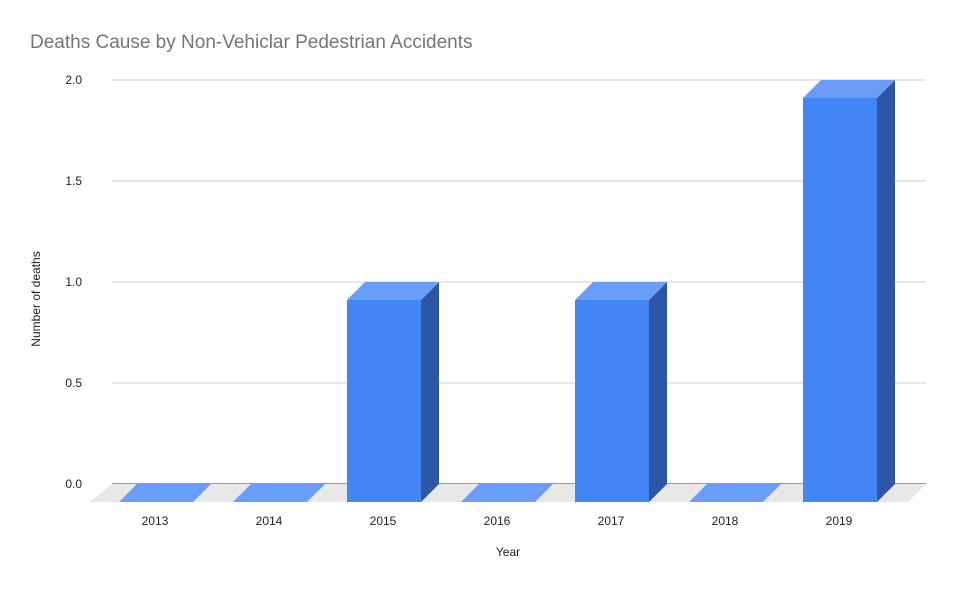 The width and height of the screenshot is (955, 589). Describe the element at coordinates (73, 383) in the screenshot. I see `y-tick-label: 0.5` at that location.